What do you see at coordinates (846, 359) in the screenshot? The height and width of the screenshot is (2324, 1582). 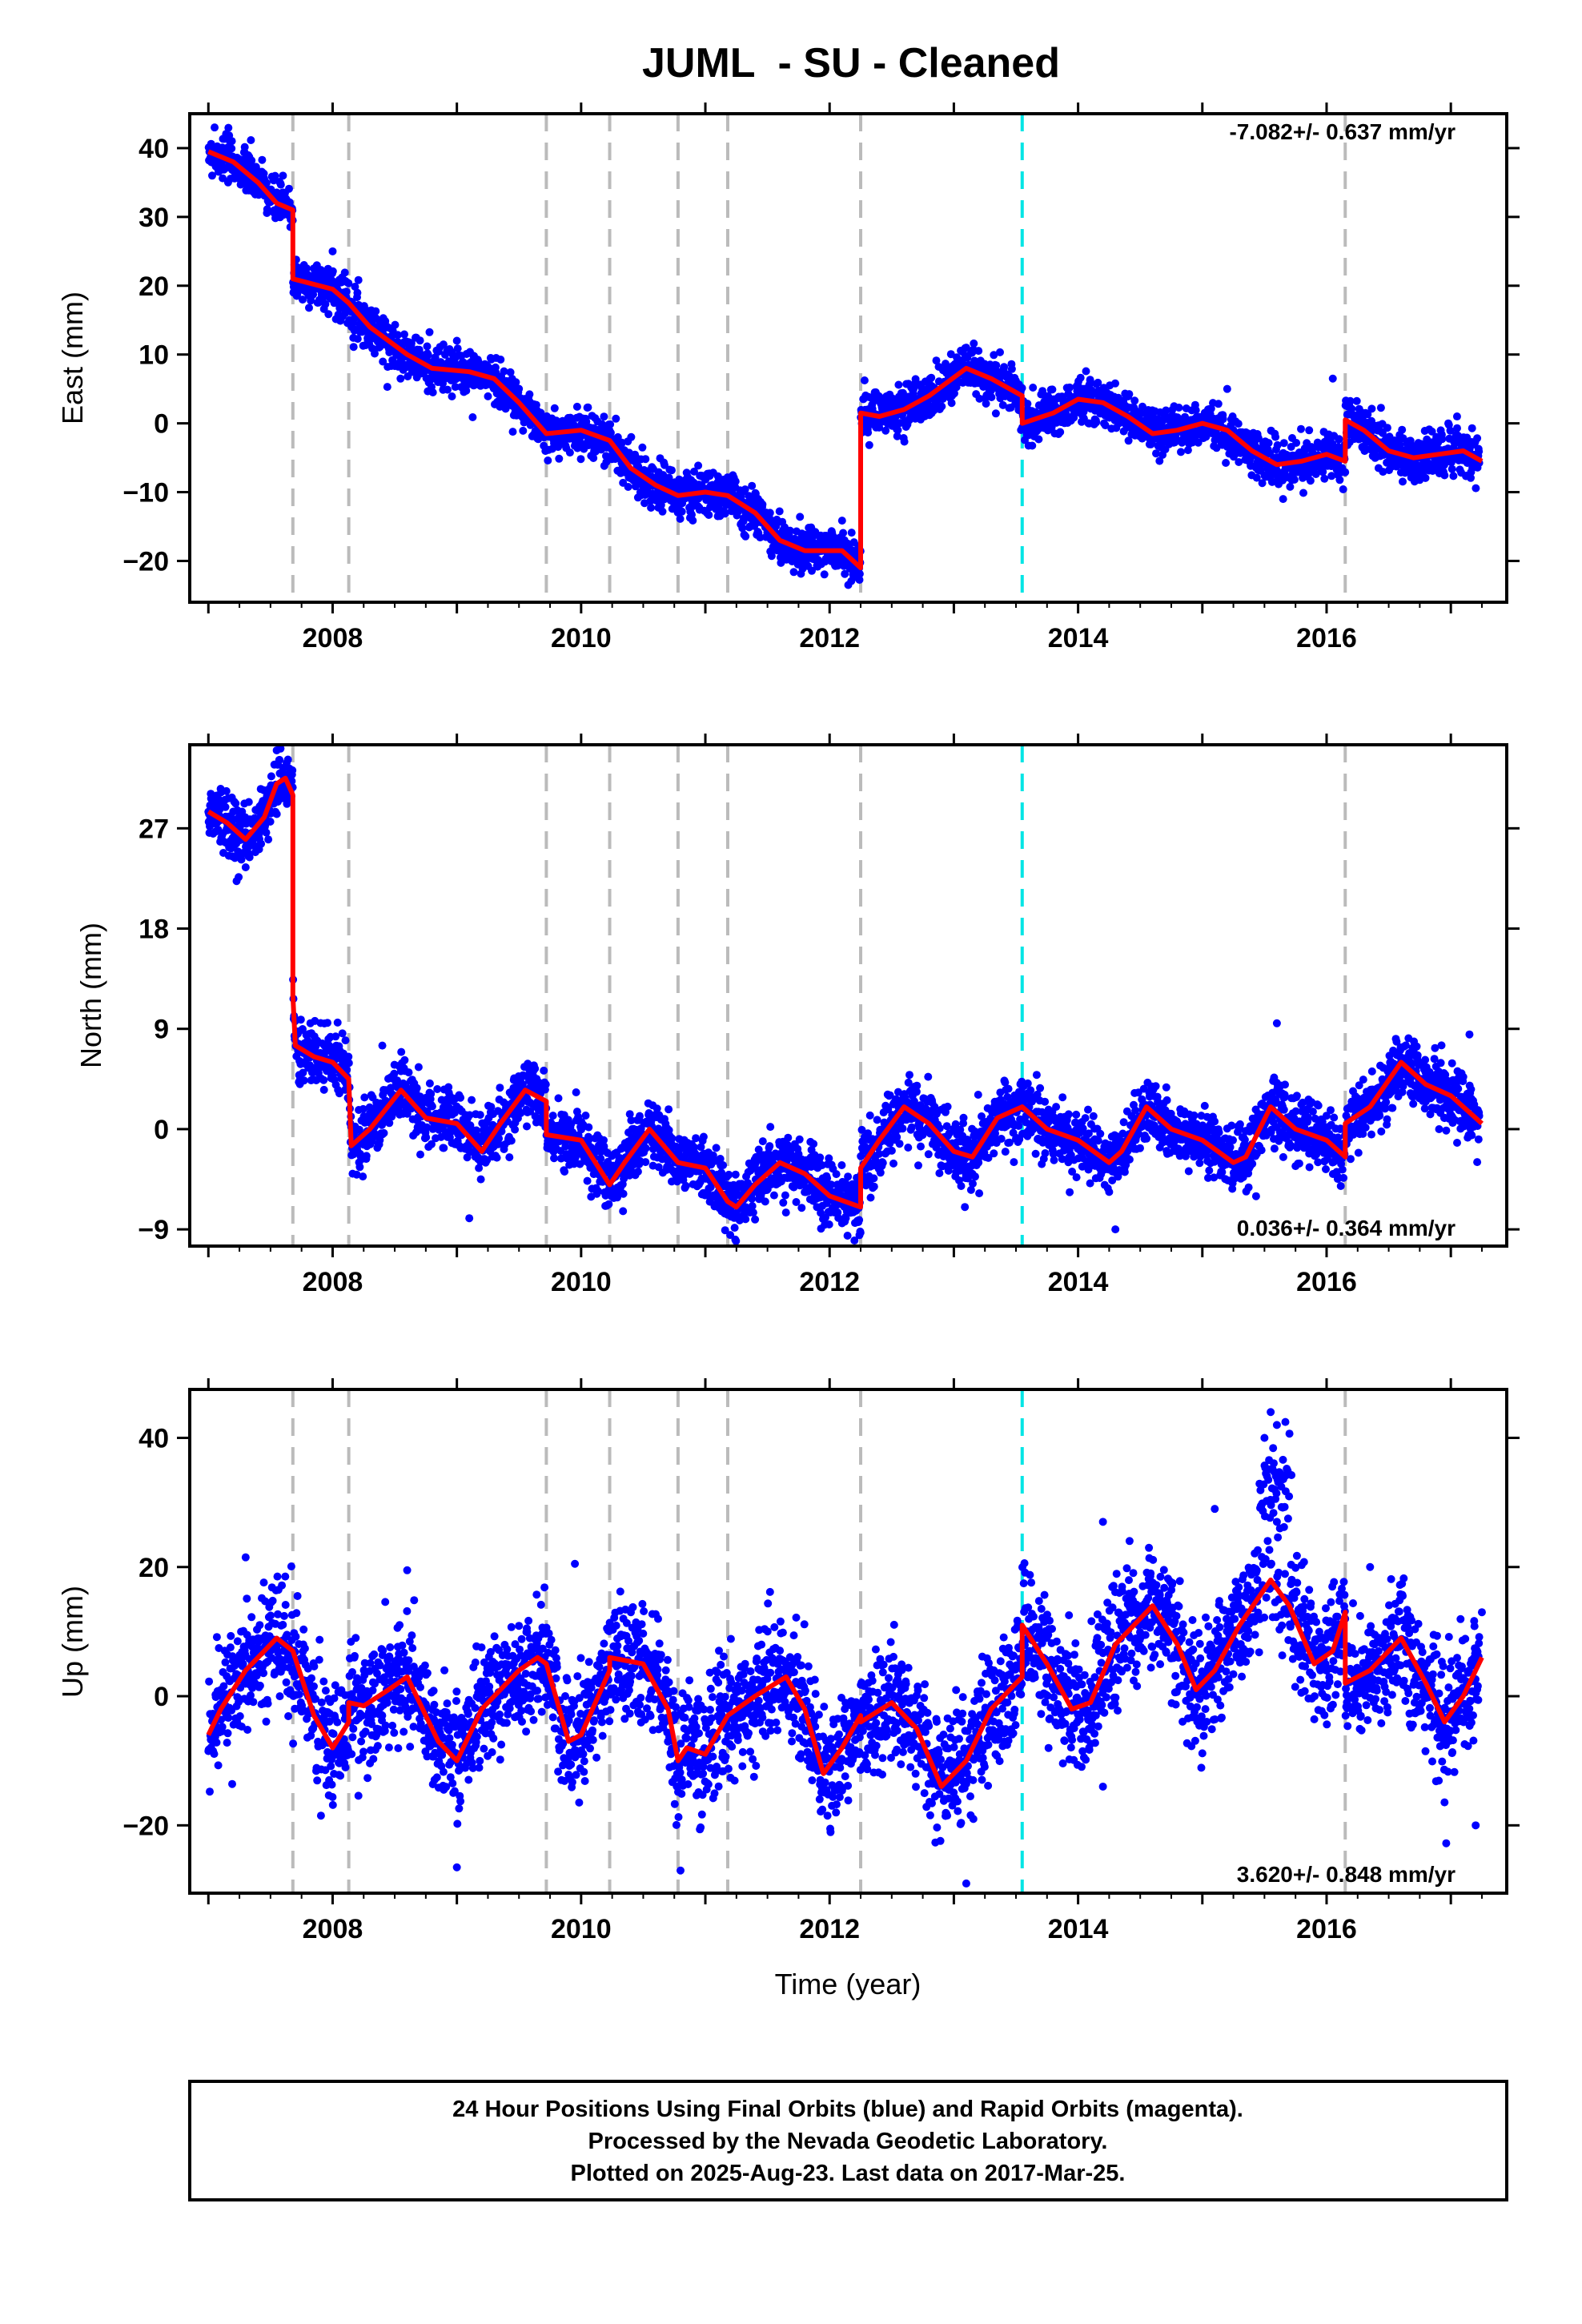 I see `east-model-fit` at bounding box center [846, 359].